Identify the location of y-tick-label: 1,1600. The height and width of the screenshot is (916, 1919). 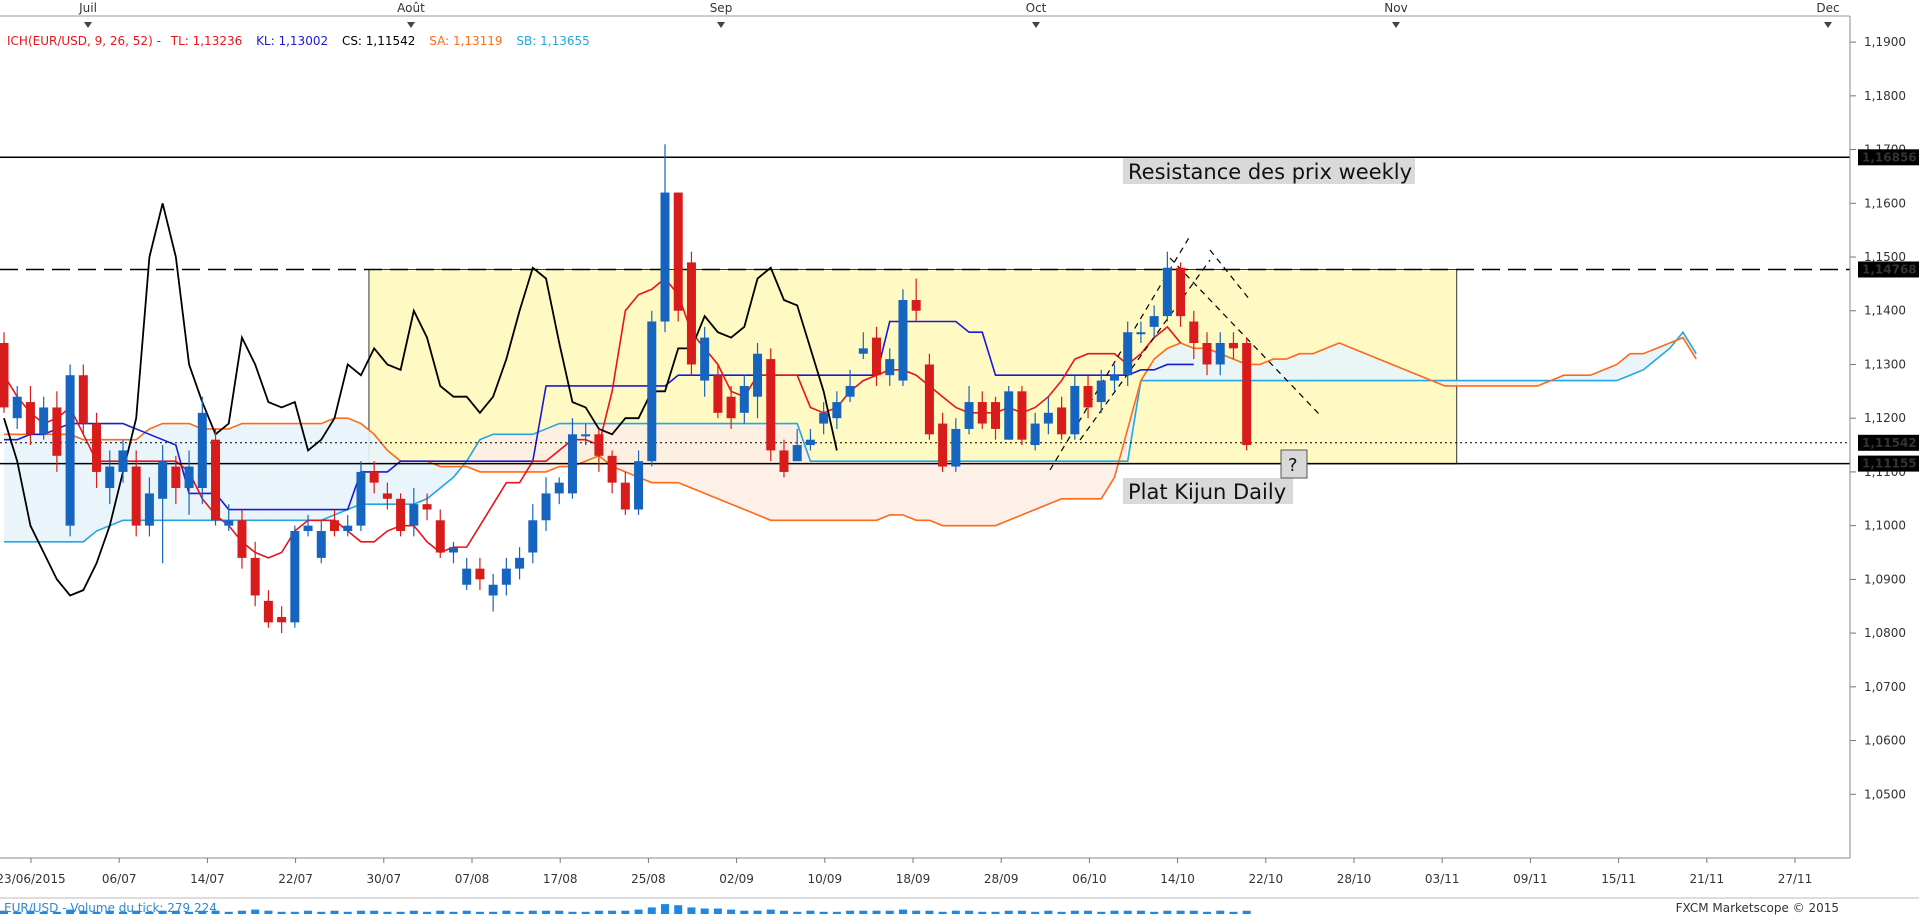
(1885, 203).